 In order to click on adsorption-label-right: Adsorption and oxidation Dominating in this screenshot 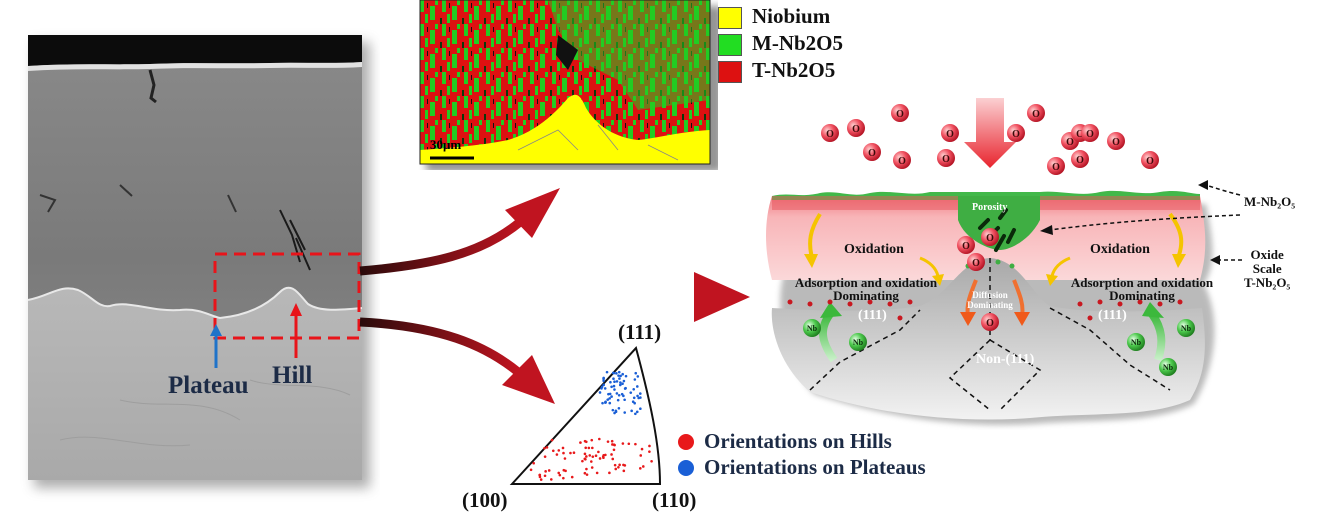, I will do `click(1142, 289)`.